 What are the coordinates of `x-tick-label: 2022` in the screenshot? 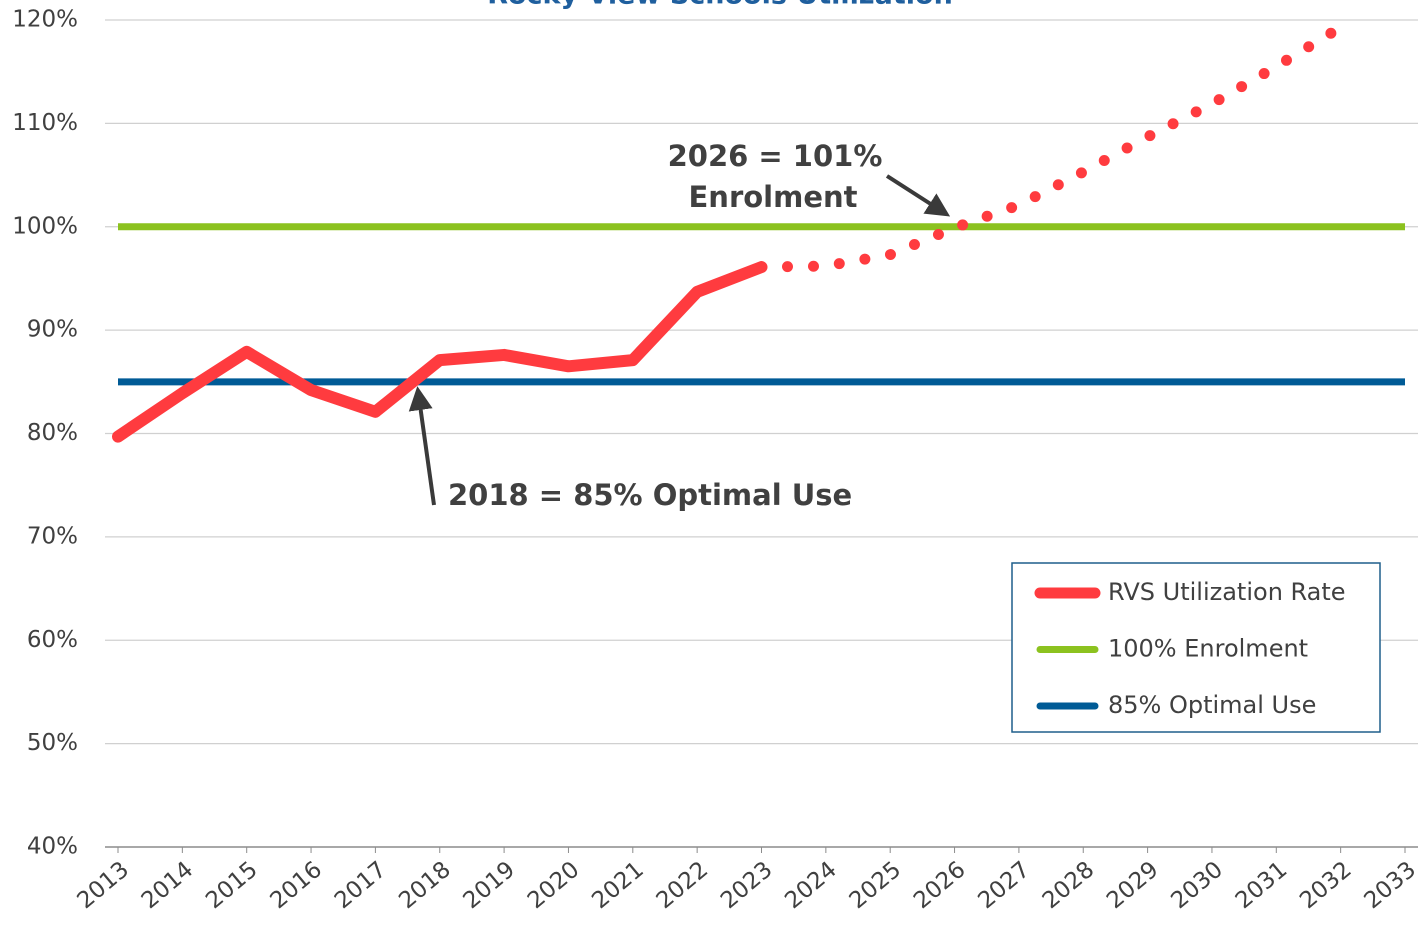 It's located at (683, 886).